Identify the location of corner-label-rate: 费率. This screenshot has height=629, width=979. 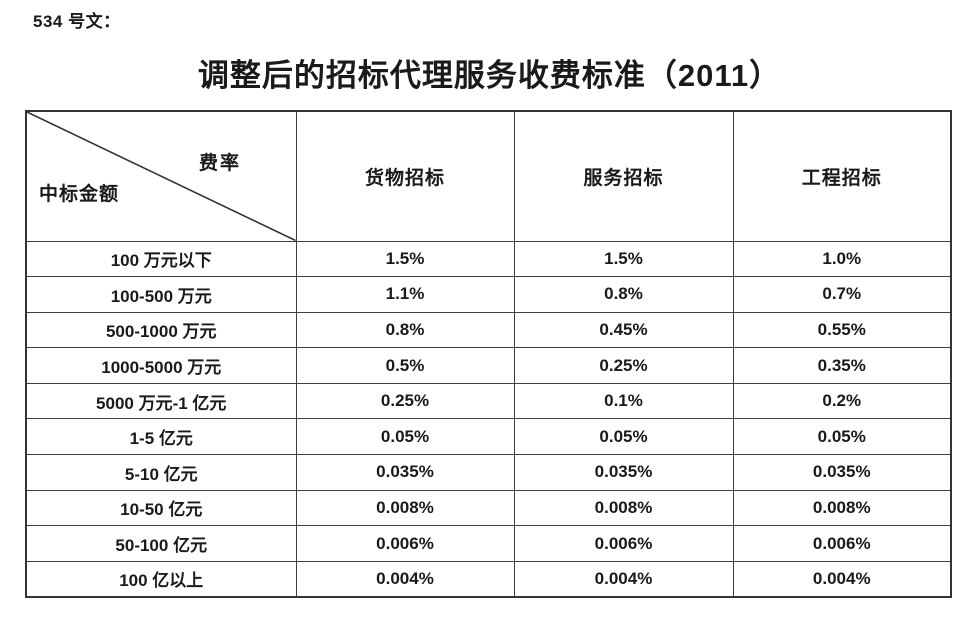
(220, 163).